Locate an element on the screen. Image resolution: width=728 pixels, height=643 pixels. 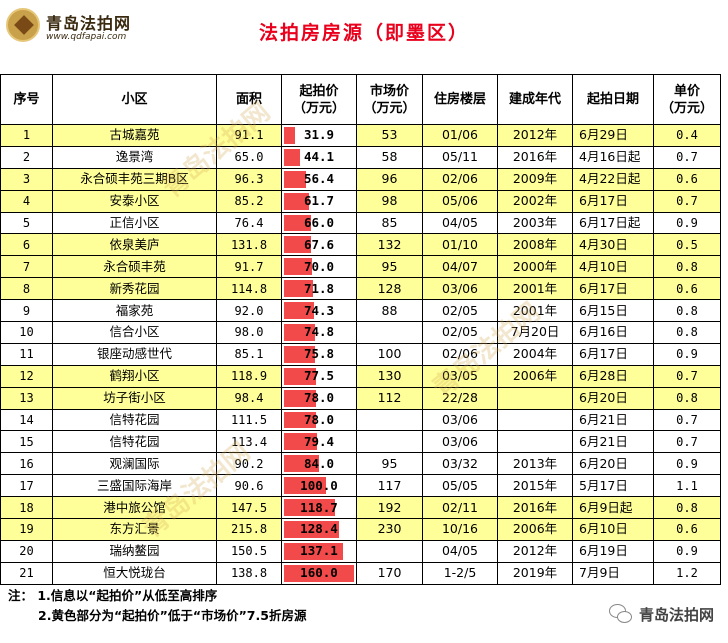
start-price: 71.8 is located at coordinates (319, 289).